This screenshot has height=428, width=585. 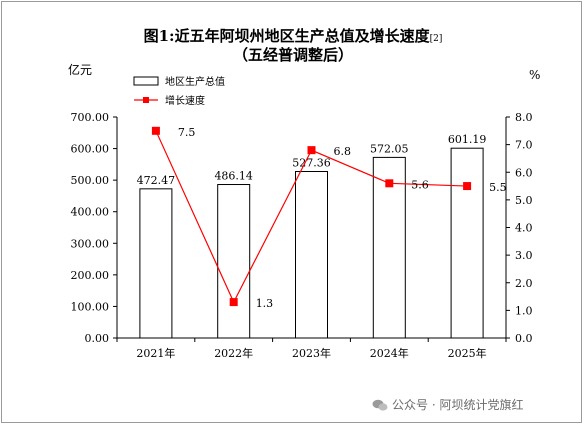 I want to click on legend-line-label: 增长速度, so click(x=185, y=100).